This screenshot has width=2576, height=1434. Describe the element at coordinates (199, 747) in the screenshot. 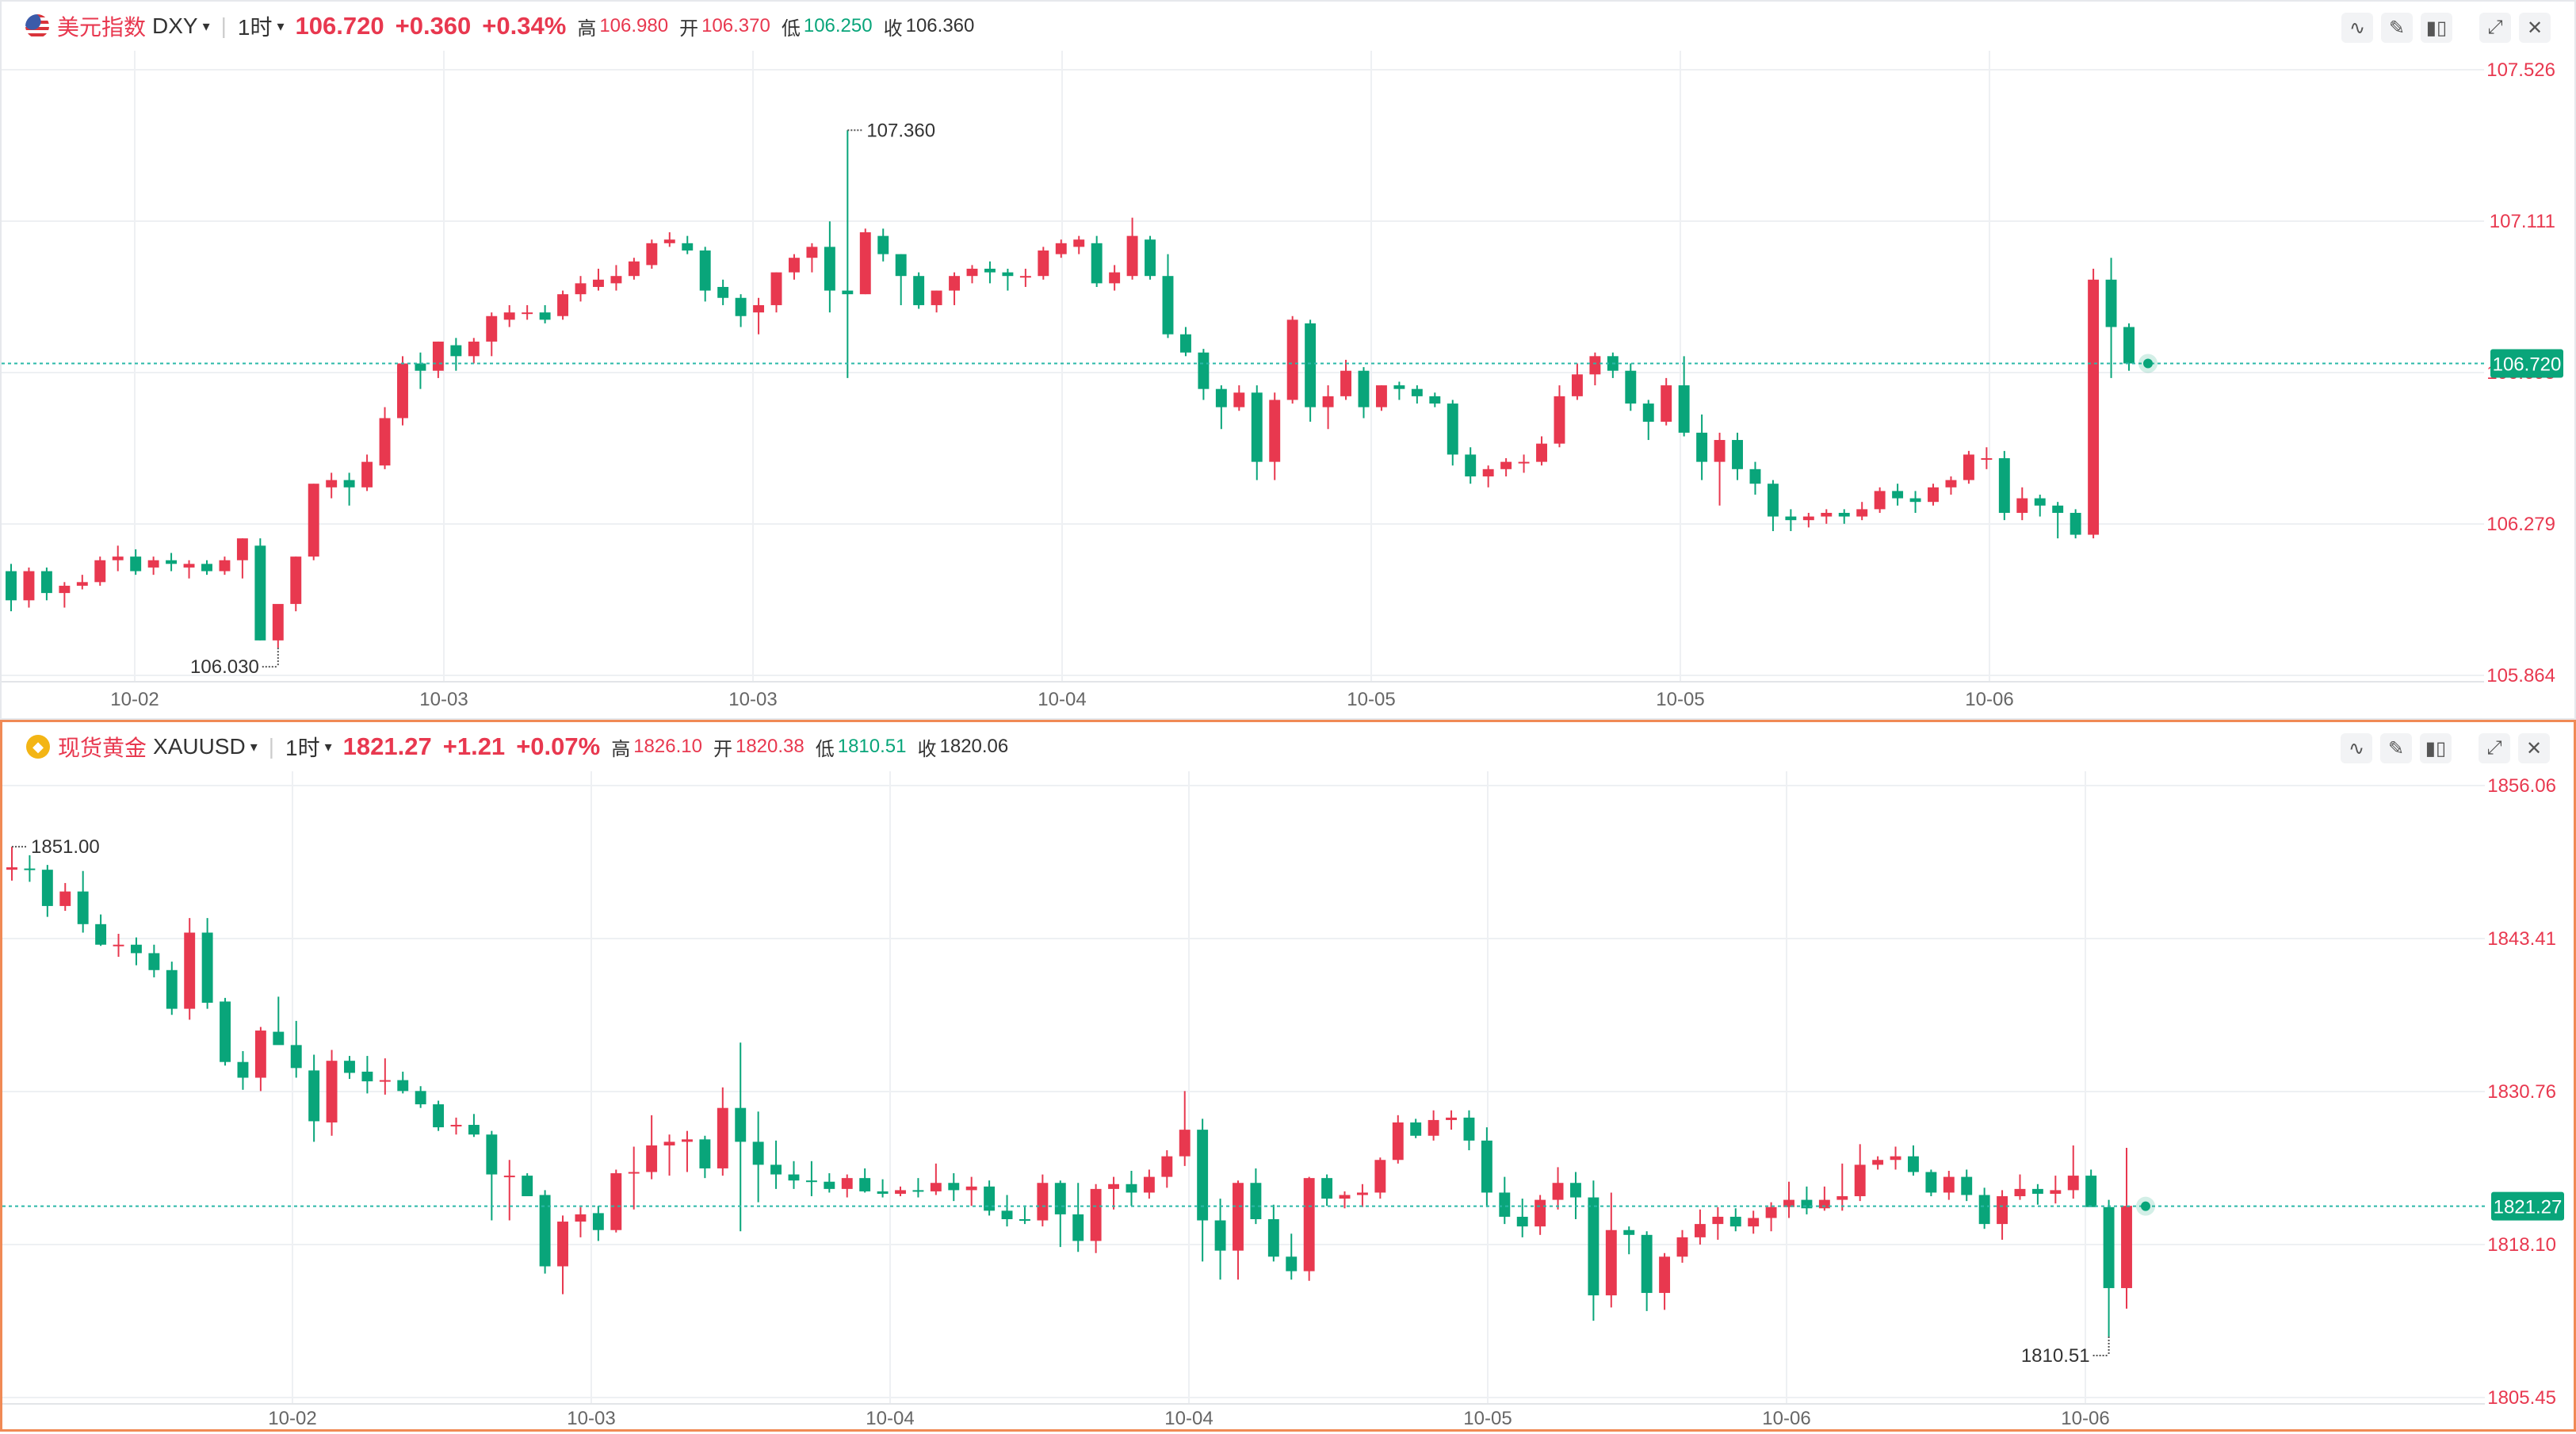

I see `instrument-symbol: XAUUSD` at that location.